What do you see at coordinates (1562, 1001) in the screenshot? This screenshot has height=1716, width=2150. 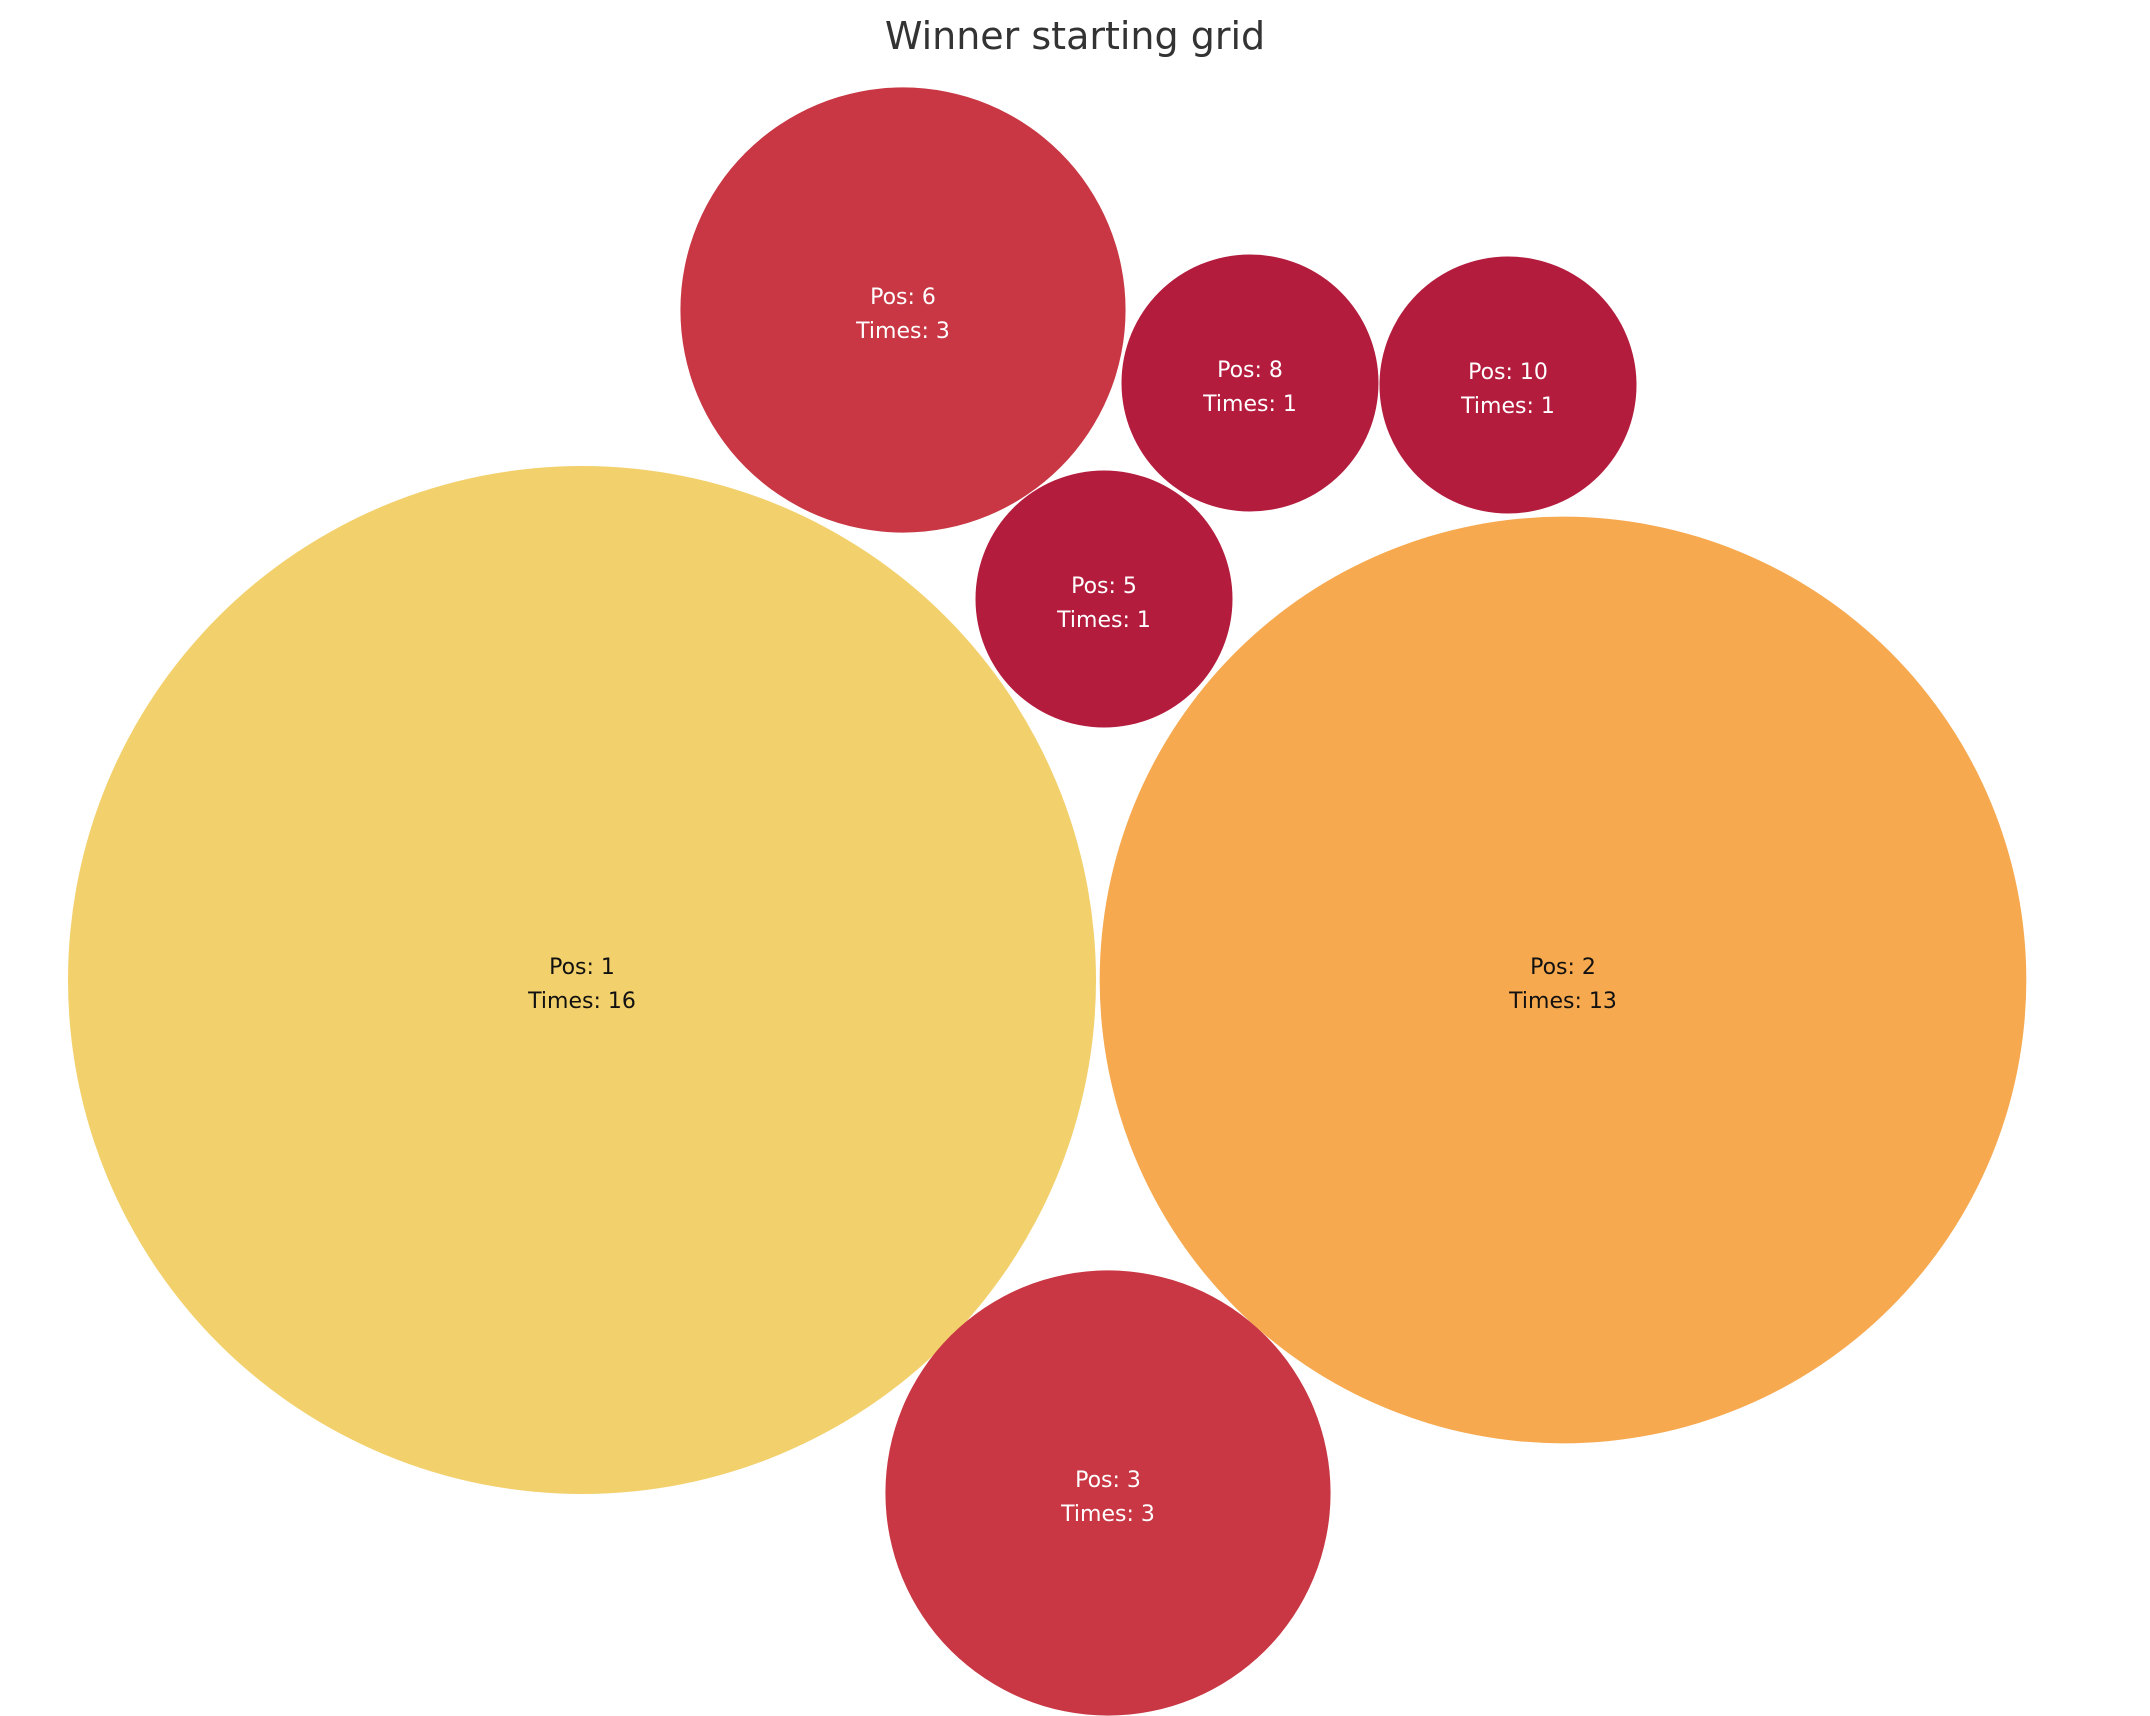 I see `bubble-times-label: Times: 13` at bounding box center [1562, 1001].